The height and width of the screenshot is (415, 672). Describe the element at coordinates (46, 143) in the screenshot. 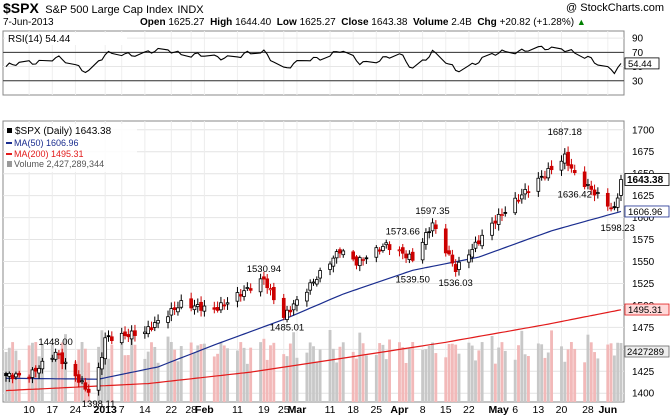

I see `legend-ma50-text: MA(50) 1606.96` at that location.